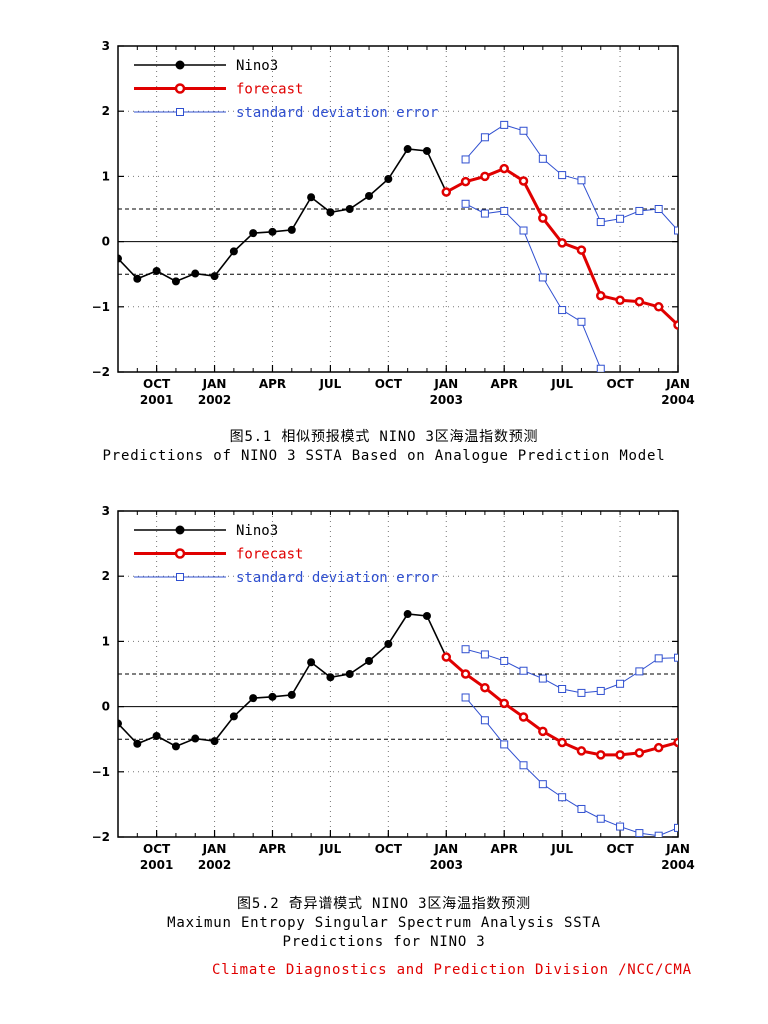  I want to click on chart-2-caption-en2: Predictions for NINO 3, so click(384, 942).